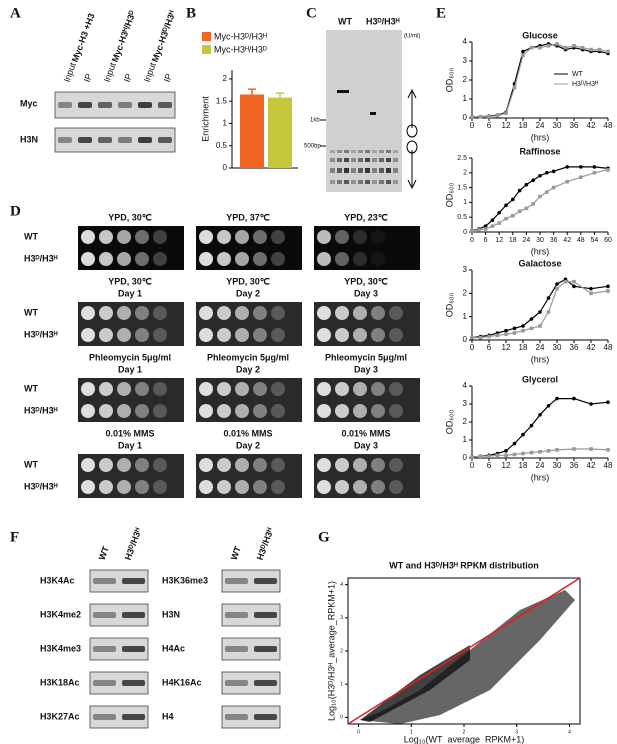 Image resolution: width=617 pixels, height=744 pixels. What do you see at coordinates (462, 217) in the screenshot?
I see `y-tick-label: 0.5` at bounding box center [462, 217].